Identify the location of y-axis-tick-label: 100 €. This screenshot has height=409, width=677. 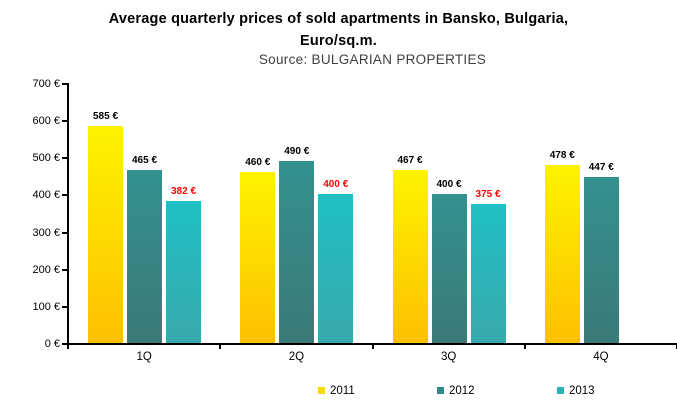
(46, 306).